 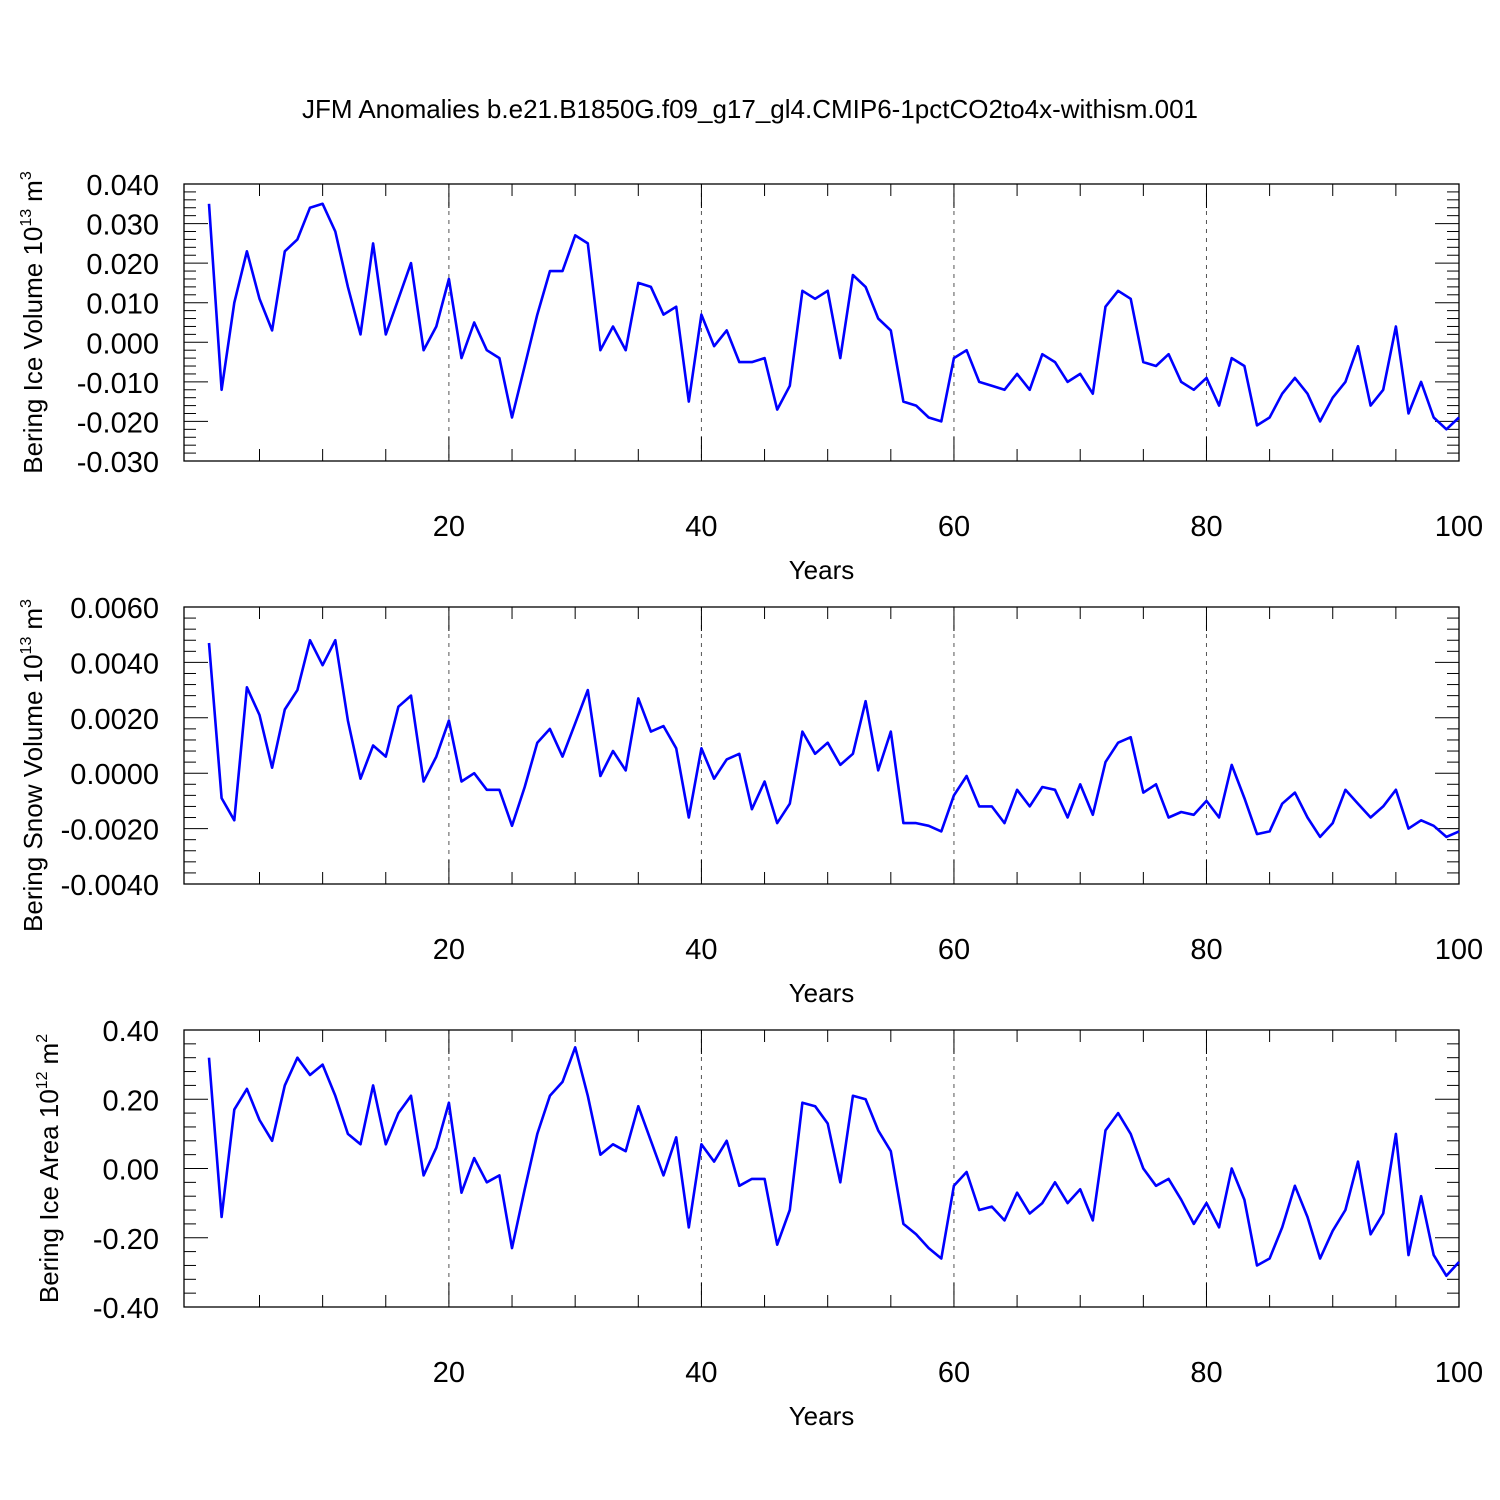 What do you see at coordinates (131, 1032) in the screenshot?
I see `y-tick-label: 0.40` at bounding box center [131, 1032].